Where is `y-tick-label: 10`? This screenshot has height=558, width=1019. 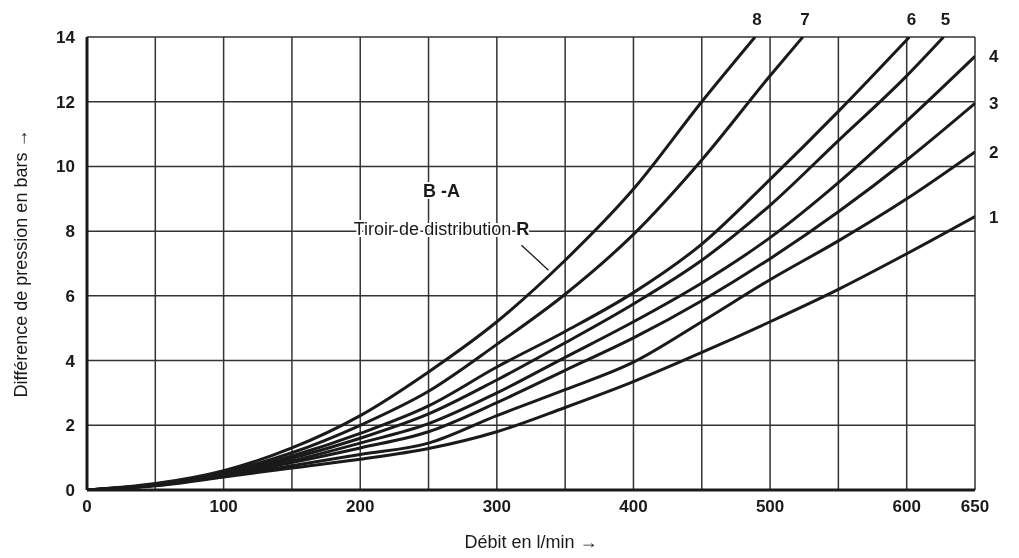
y-tick-label: 10 is located at coordinates (65, 167).